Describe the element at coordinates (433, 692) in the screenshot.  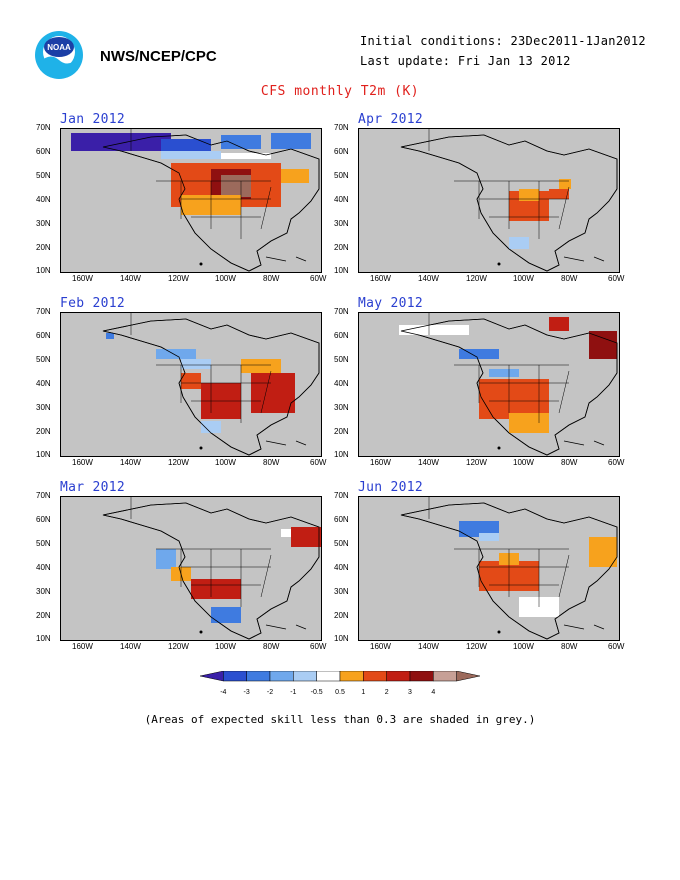
I see `colorbar-tick-label: 4` at that location.